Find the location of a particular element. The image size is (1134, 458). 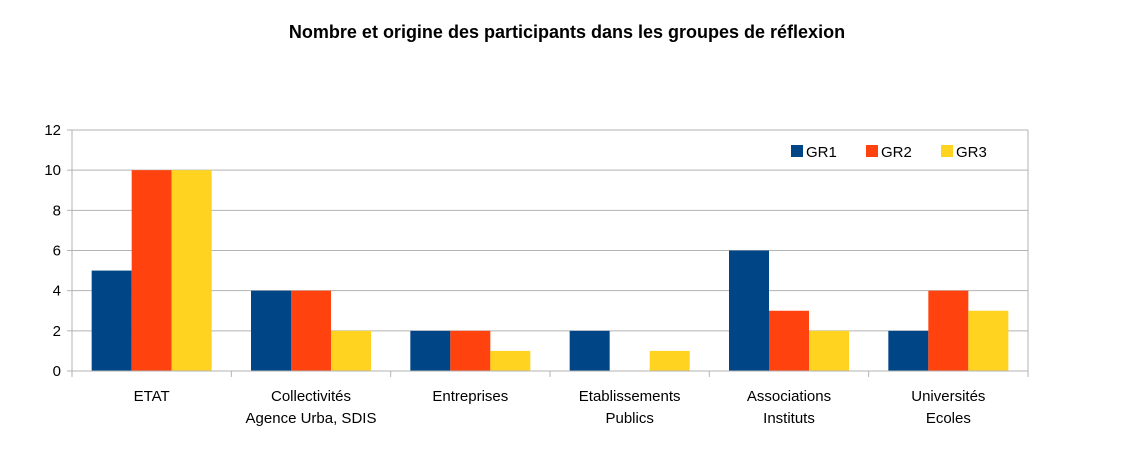

x-category-label: Etablissements is located at coordinates (630, 396).